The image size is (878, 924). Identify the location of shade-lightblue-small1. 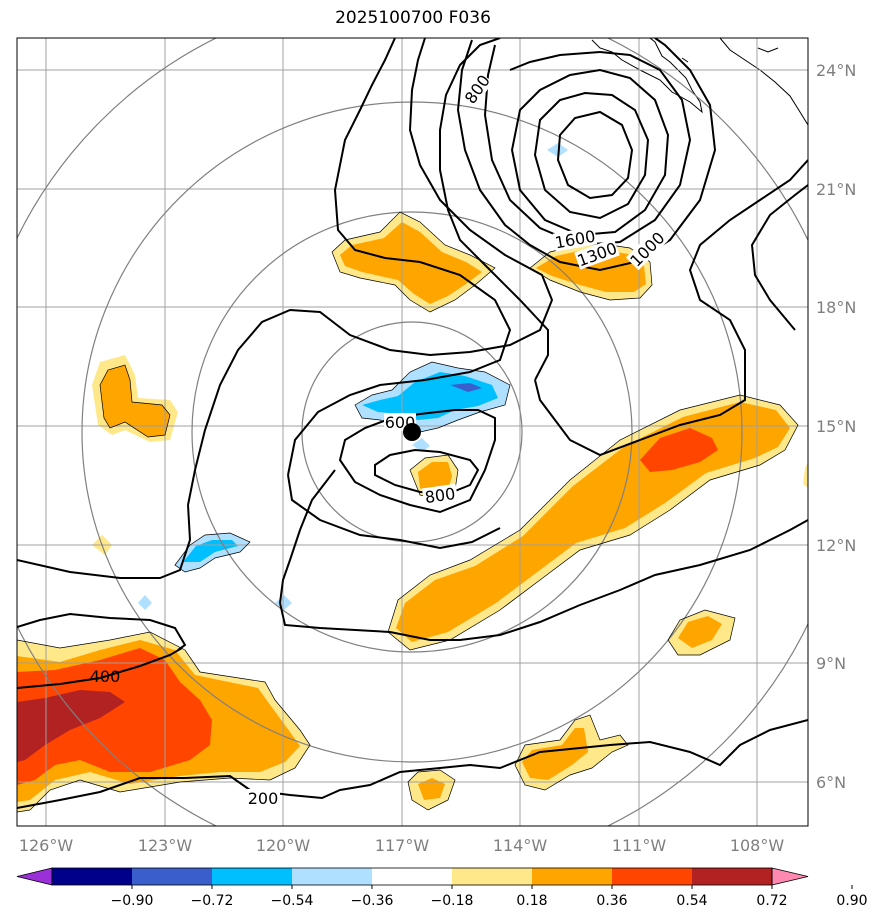
(145, 602).